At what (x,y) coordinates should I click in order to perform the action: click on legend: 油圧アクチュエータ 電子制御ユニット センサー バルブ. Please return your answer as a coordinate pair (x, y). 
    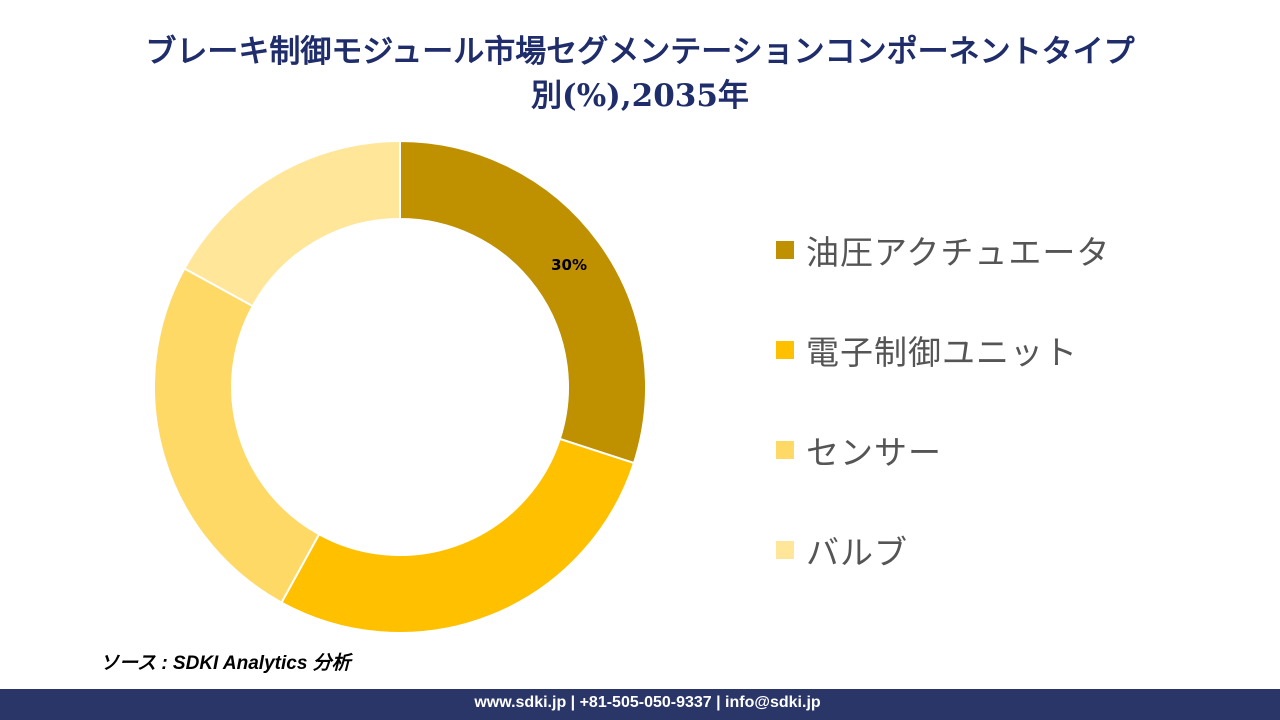
    Looking at the image, I should click on (943, 400).